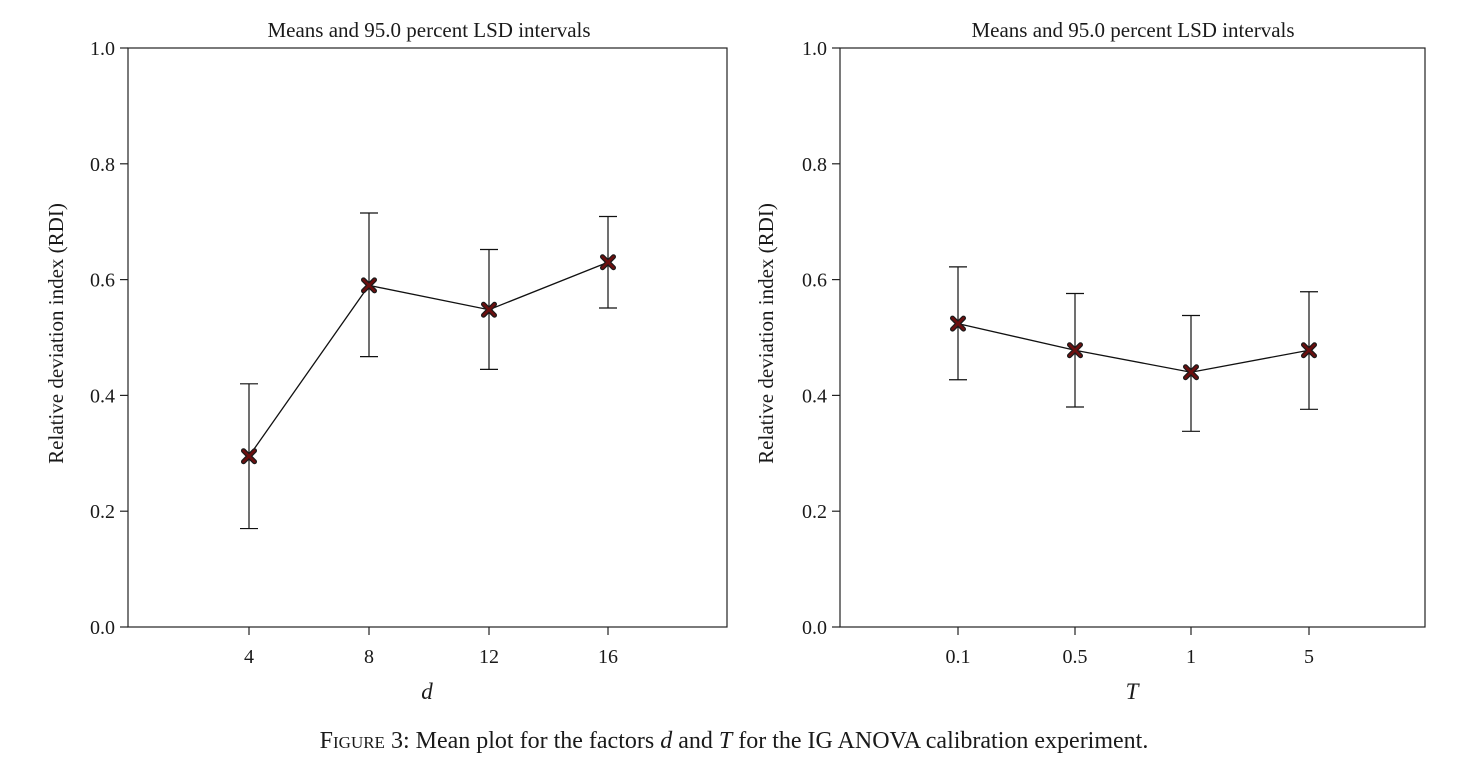 The height and width of the screenshot is (768, 1468). Describe the element at coordinates (369, 657) in the screenshot. I see `x-tick-label: 8` at that location.